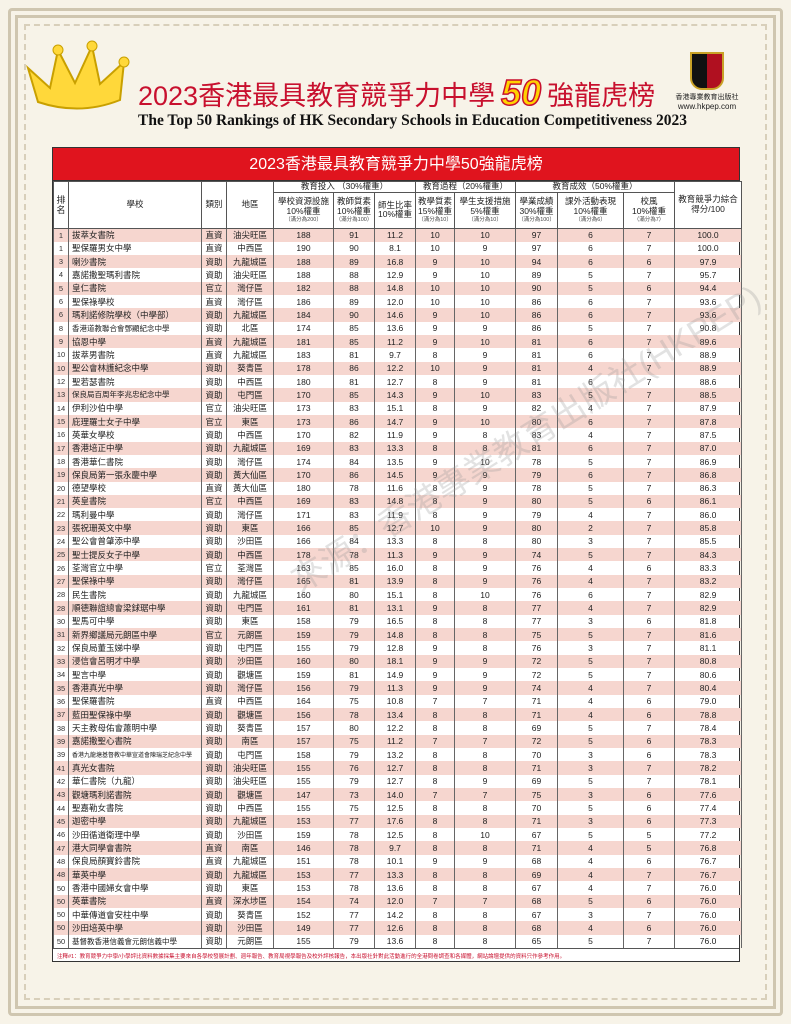  What do you see at coordinates (303, 608) in the screenshot?
I see `facilities-score: 161` at bounding box center [303, 608].